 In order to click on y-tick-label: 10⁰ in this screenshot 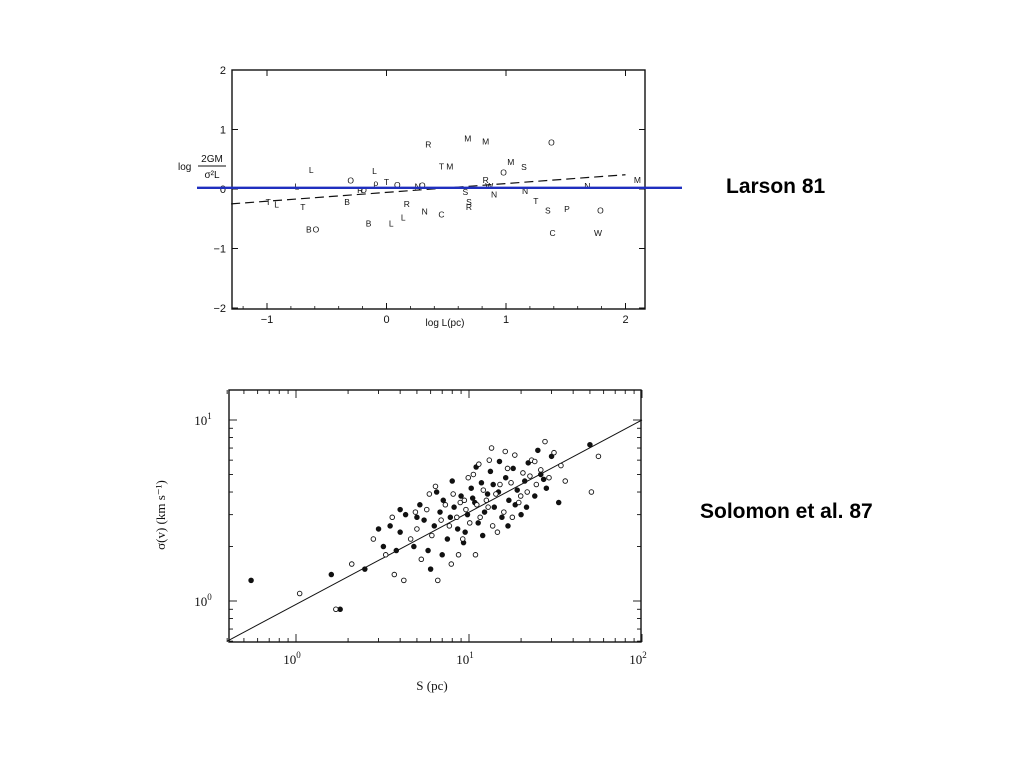, I will do `click(203, 600)`.